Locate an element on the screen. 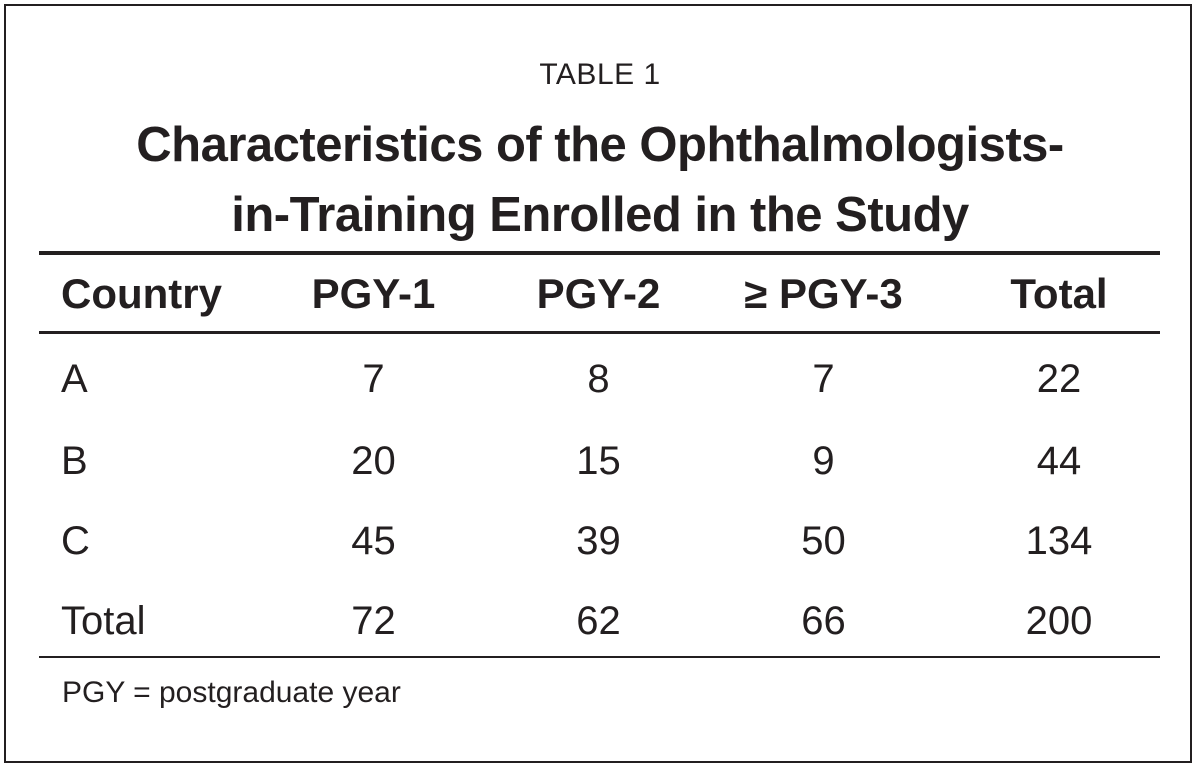 The width and height of the screenshot is (1200, 771). cell-country: Total is located at coordinates (103, 620).